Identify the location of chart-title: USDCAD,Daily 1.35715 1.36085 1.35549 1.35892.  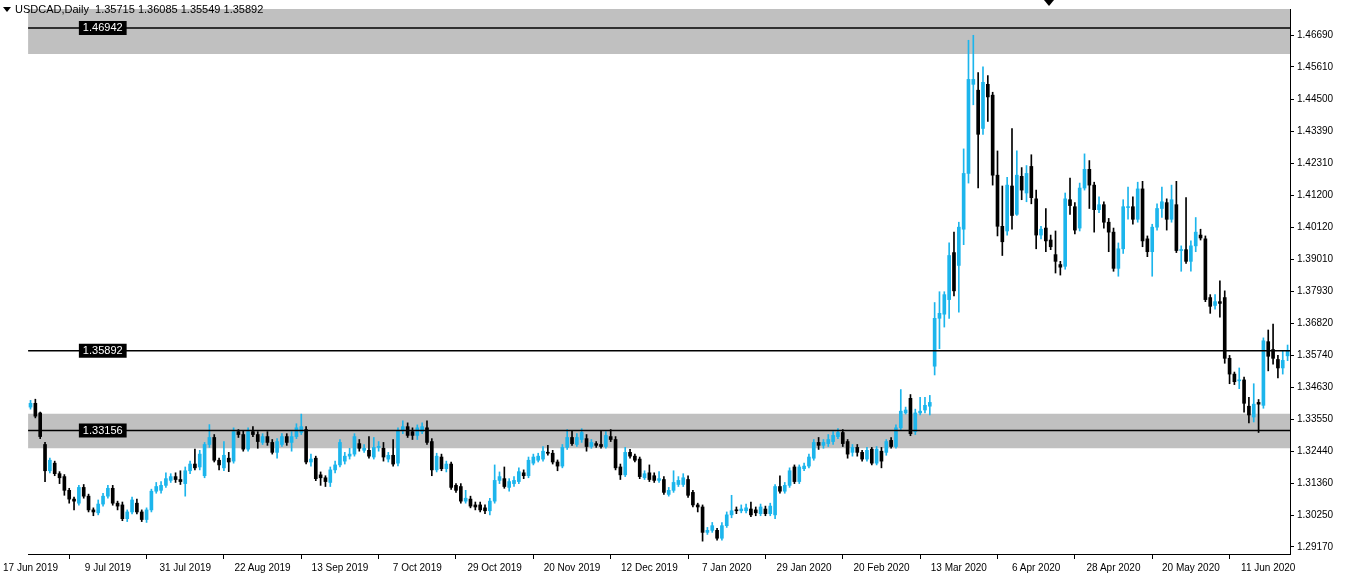
(139, 9).